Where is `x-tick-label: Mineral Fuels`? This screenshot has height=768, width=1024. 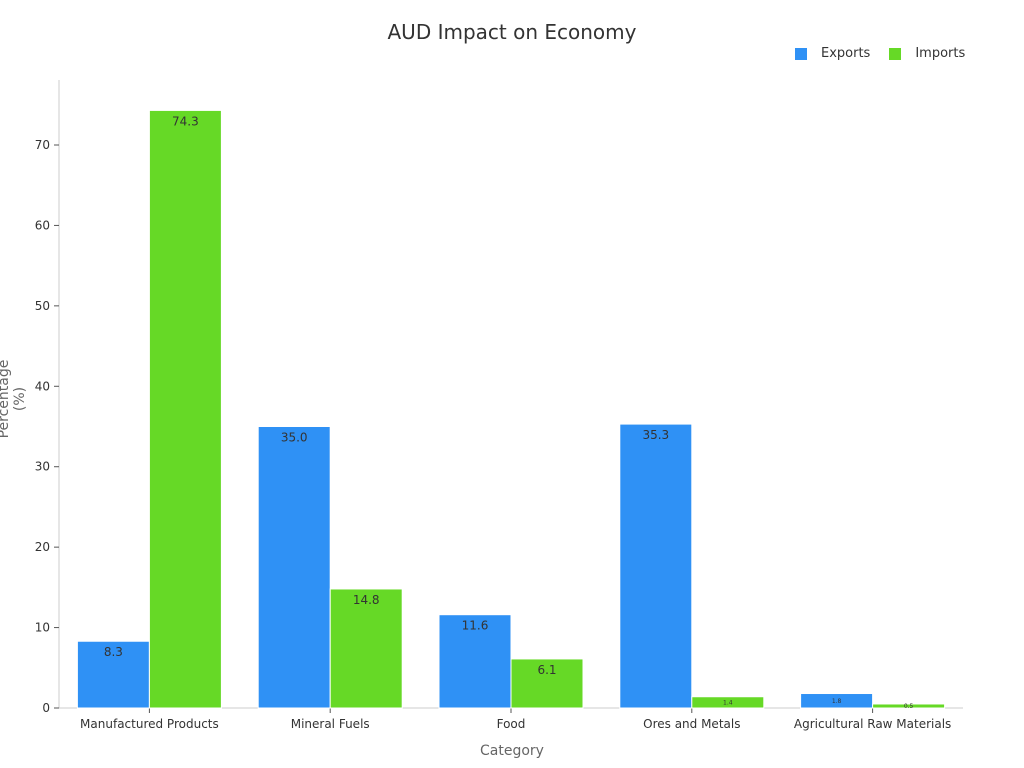
x-tick-label: Mineral Fuels is located at coordinates (330, 724).